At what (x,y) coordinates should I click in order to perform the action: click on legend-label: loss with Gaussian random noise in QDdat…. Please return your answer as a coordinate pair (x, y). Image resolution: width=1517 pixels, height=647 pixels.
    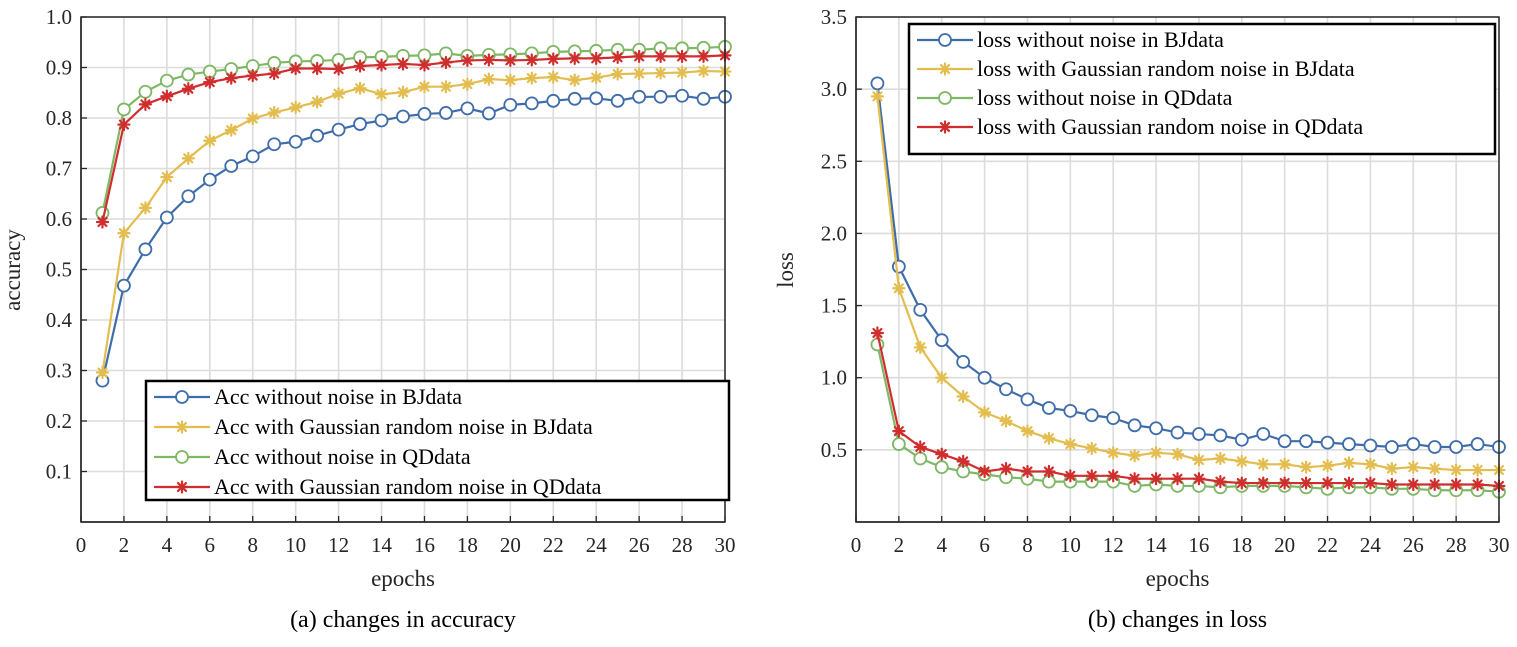
    Looking at the image, I should click on (1170, 126).